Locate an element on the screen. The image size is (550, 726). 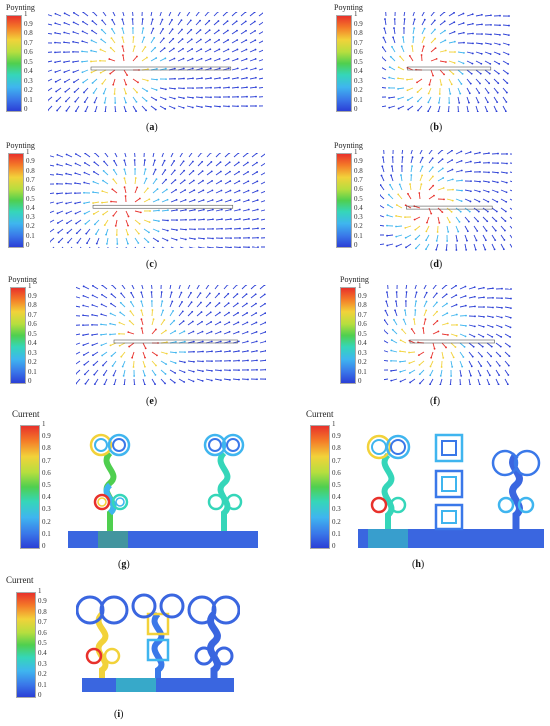
caption-g: (g) is located at coordinates (124, 564).